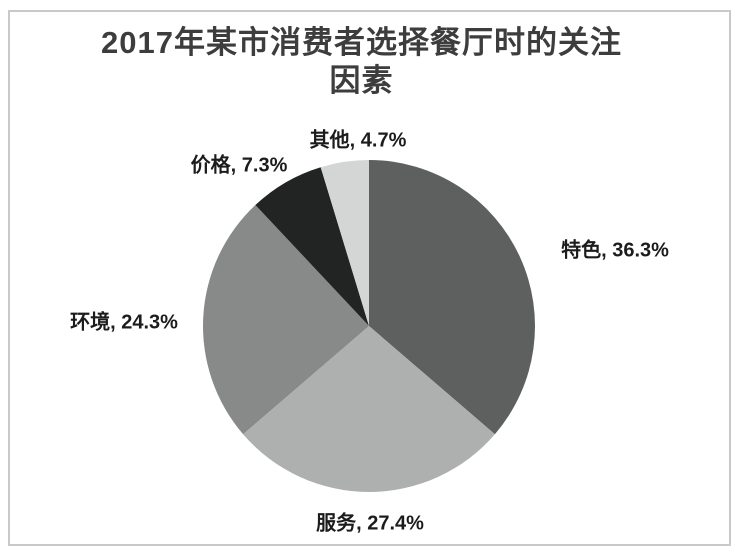 This screenshot has width=739, height=554. I want to click on chart-title: 2017年某市消费者选择餐厅时的关注 因素, so click(361, 62).